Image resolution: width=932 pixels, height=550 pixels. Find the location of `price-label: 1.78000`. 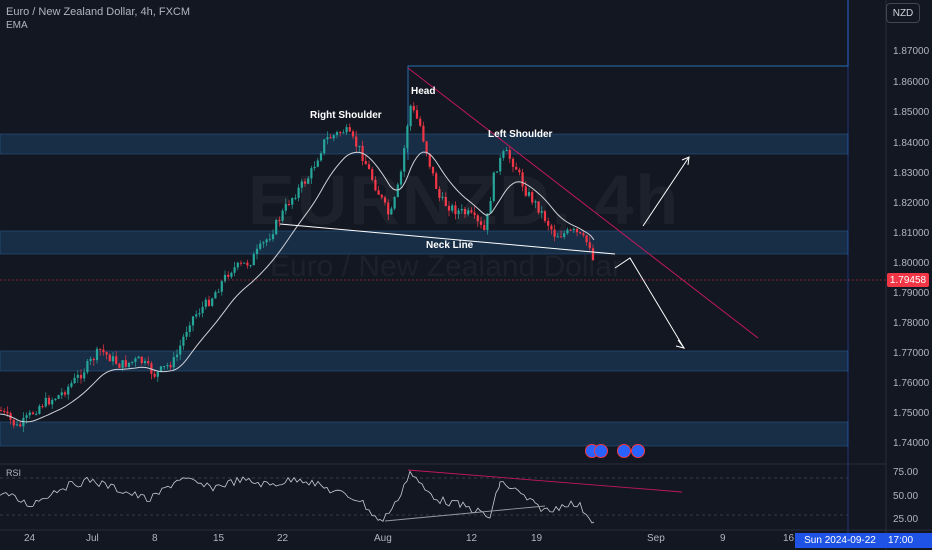

price-label: 1.78000 is located at coordinates (911, 323).